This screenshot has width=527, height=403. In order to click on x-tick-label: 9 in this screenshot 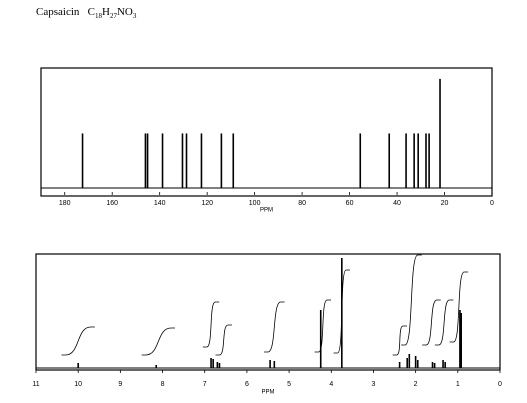, I will do `click(120, 384)`.